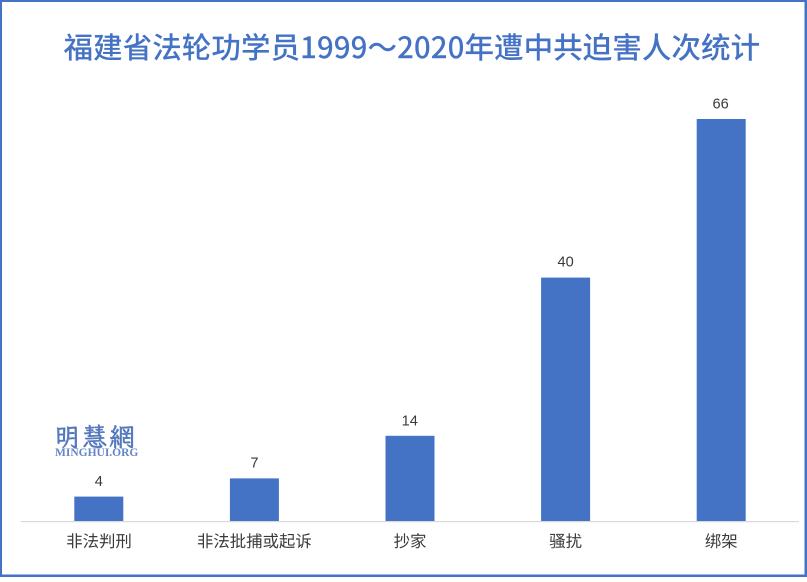 This screenshot has width=807, height=582. I want to click on svg-text: 66, so click(720, 105).